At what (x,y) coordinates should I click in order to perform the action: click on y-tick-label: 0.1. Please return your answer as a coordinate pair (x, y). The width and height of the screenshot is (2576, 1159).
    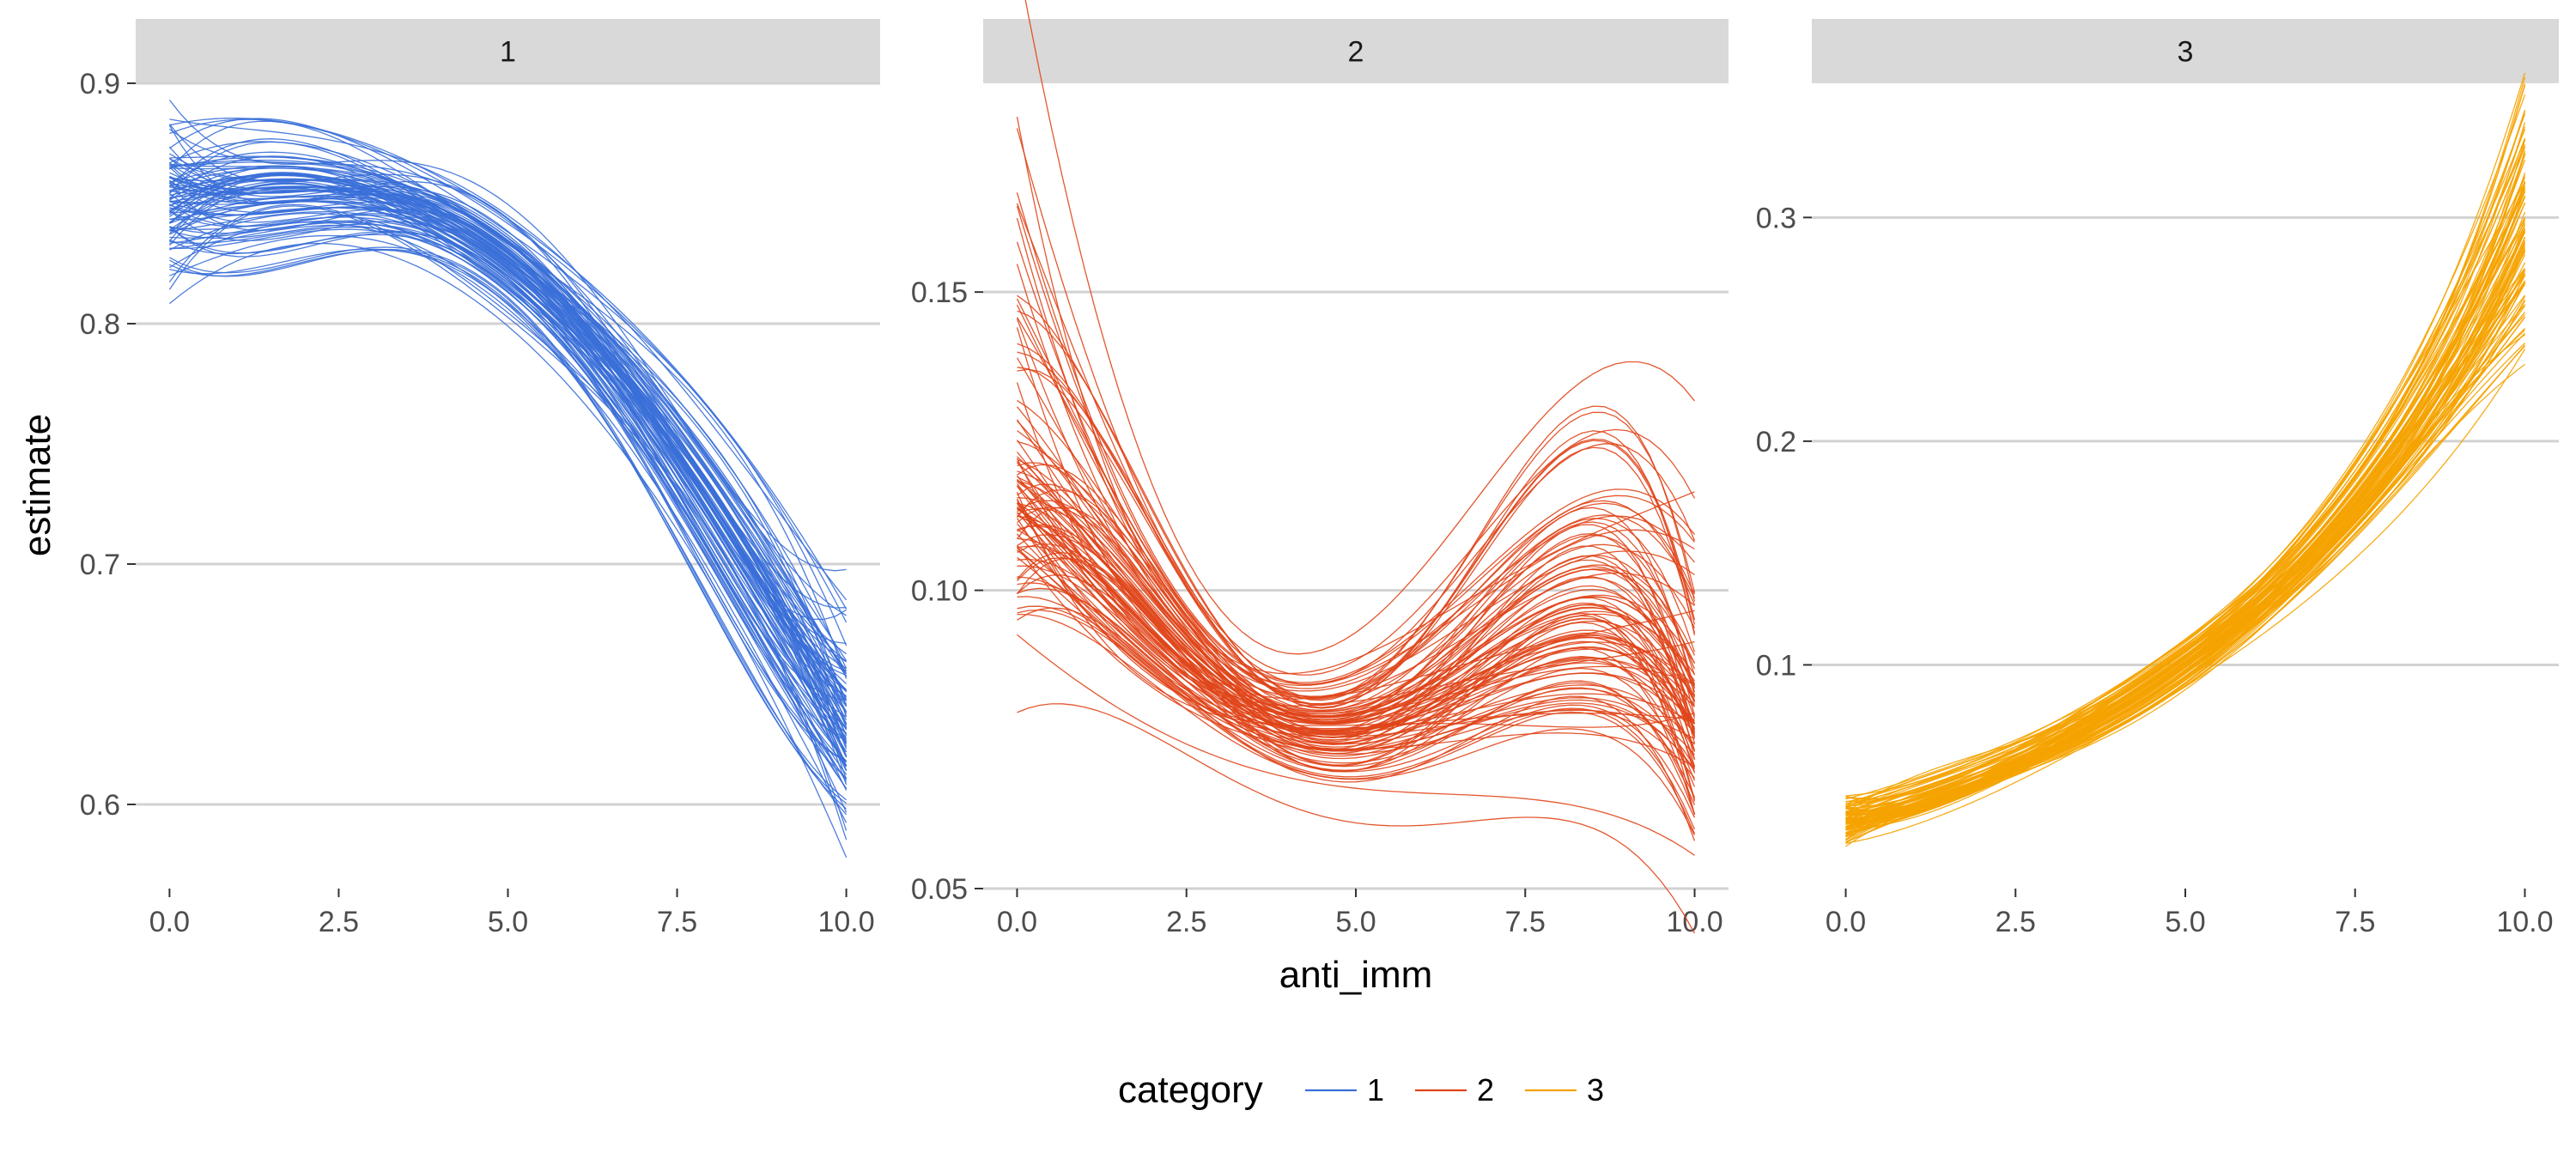
    Looking at the image, I should click on (1776, 665).